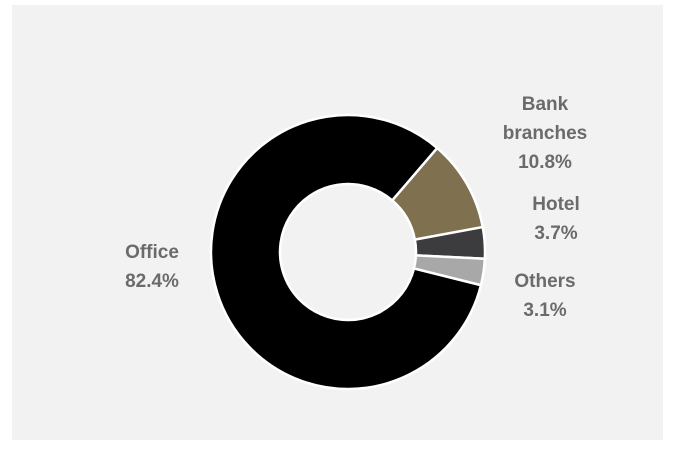 The width and height of the screenshot is (675, 457). What do you see at coordinates (152, 267) in the screenshot?
I see `label: Office 82.4%` at bounding box center [152, 267].